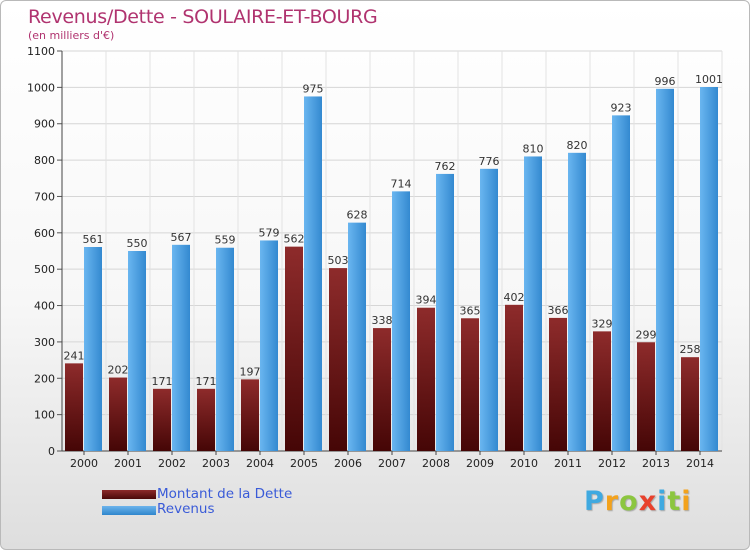 This screenshot has height=550, width=750. I want to click on y-tick-label: 700, so click(44, 196).